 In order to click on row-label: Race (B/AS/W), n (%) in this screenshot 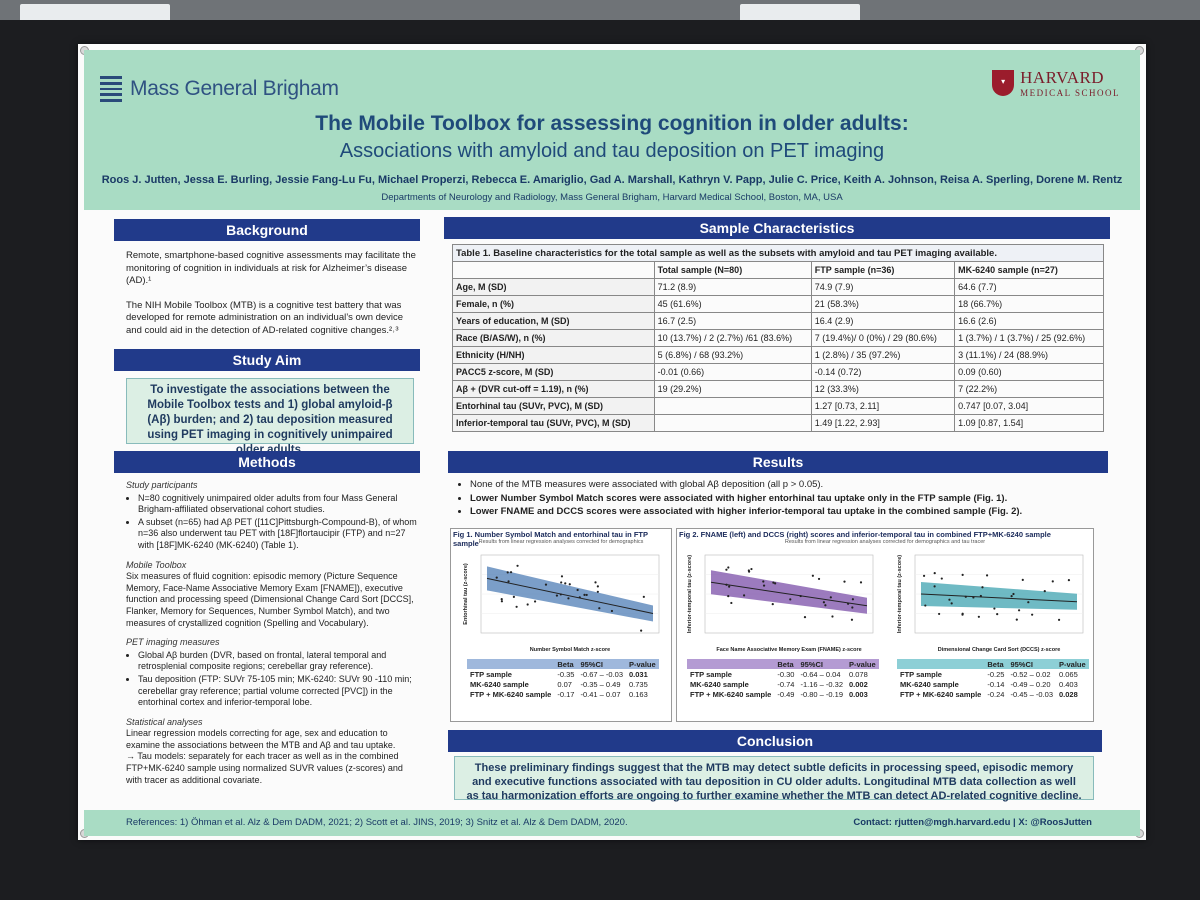, I will do `click(553, 338)`.